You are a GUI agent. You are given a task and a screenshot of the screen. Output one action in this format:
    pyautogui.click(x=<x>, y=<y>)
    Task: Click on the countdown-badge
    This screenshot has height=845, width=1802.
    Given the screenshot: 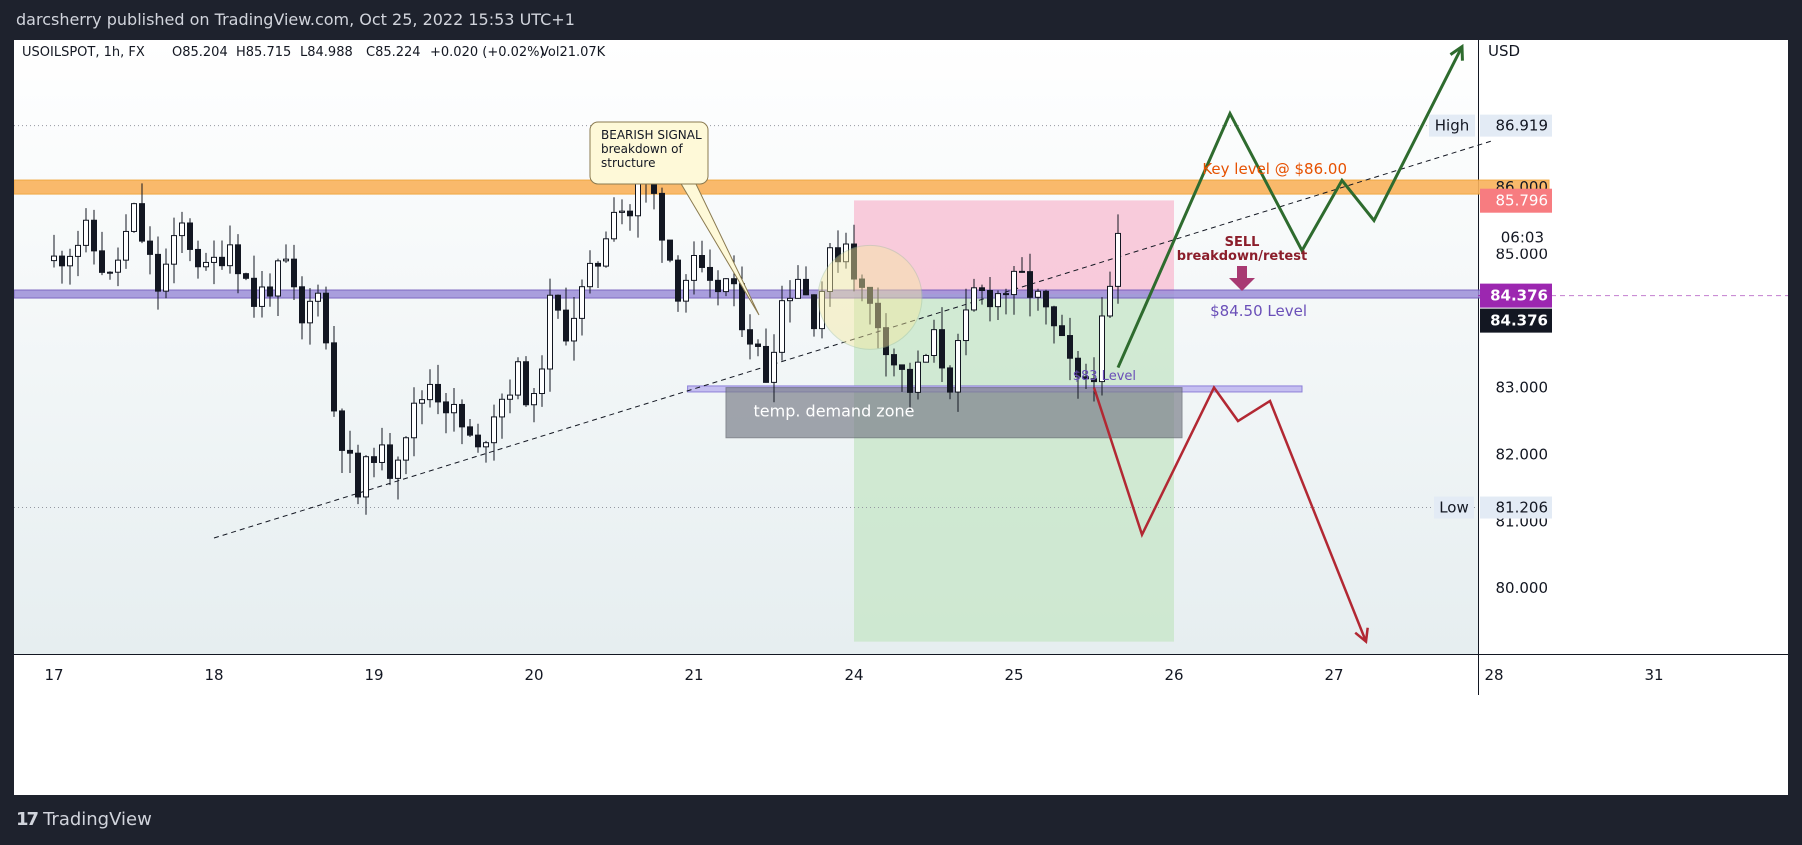 What is the action you would take?
    pyautogui.click(x=1516, y=237)
    